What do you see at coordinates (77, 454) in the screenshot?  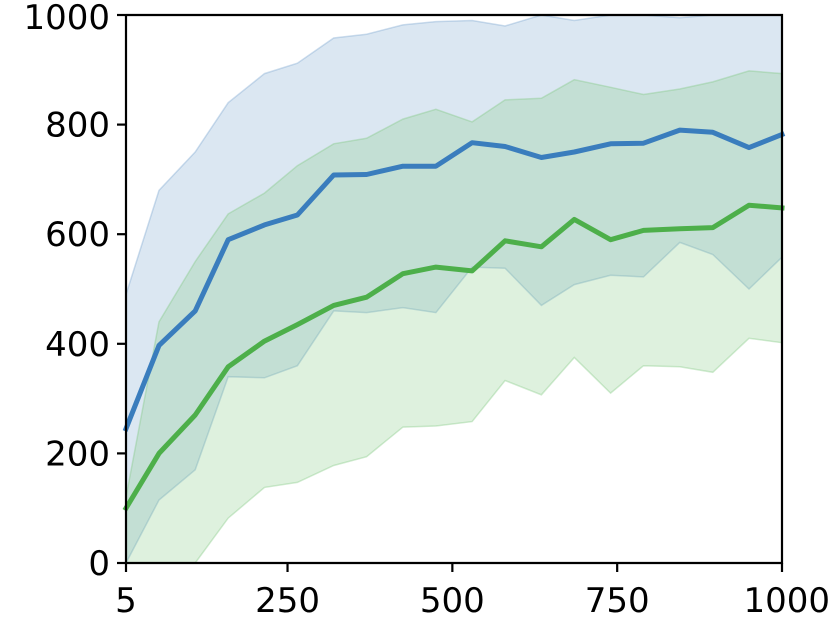 I see `y-tick-label: 200` at bounding box center [77, 454].